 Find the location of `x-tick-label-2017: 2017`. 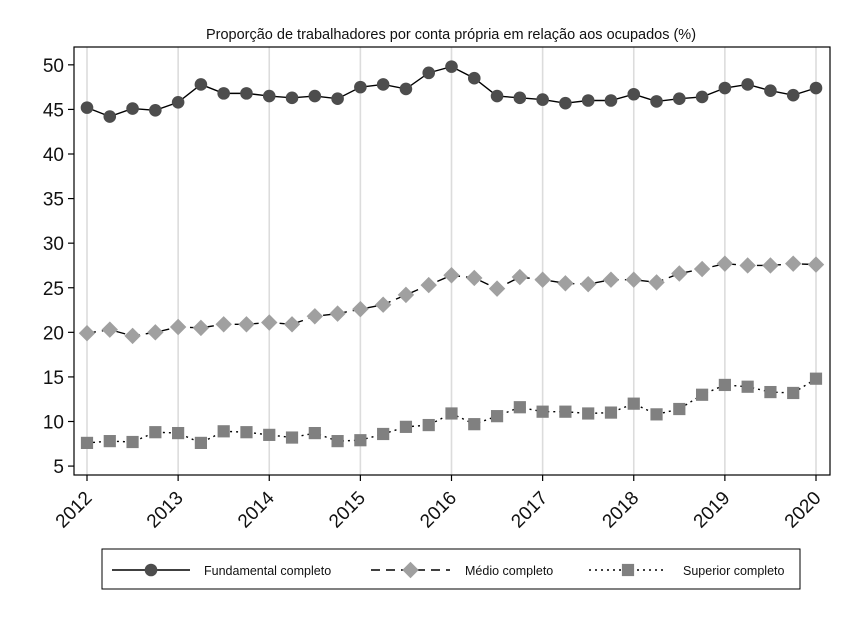

x-tick-label-2017: 2017 is located at coordinates (529, 510).